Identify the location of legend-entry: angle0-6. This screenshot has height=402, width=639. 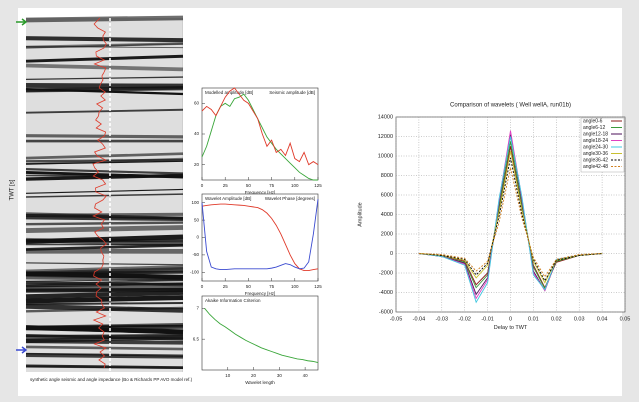
(593, 121).